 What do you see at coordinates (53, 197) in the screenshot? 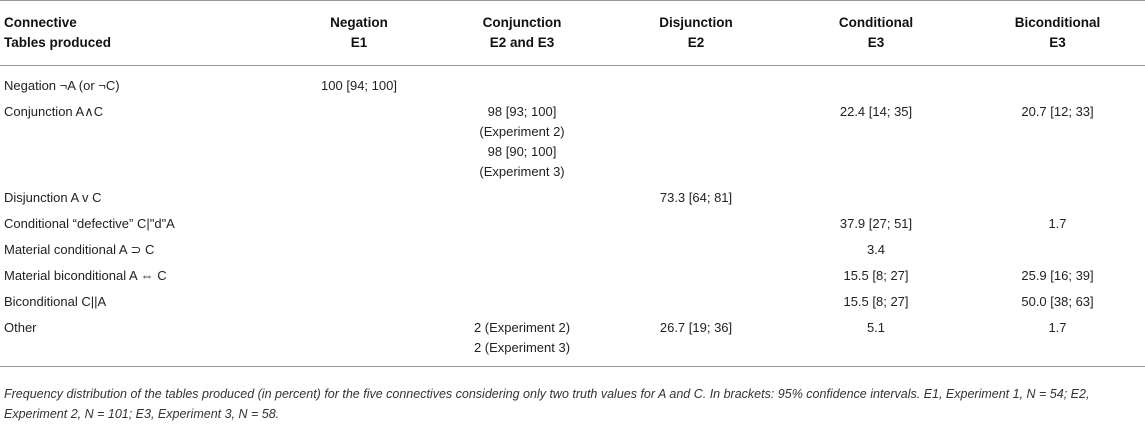
I see `row-label: Disjunction A v C` at bounding box center [53, 197].